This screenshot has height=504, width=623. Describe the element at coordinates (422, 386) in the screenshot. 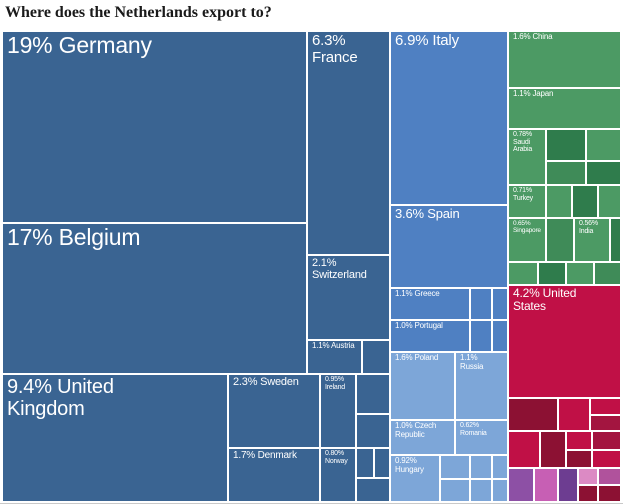

I see `treemap-cell-poland: 1.6% Poland` at that location.